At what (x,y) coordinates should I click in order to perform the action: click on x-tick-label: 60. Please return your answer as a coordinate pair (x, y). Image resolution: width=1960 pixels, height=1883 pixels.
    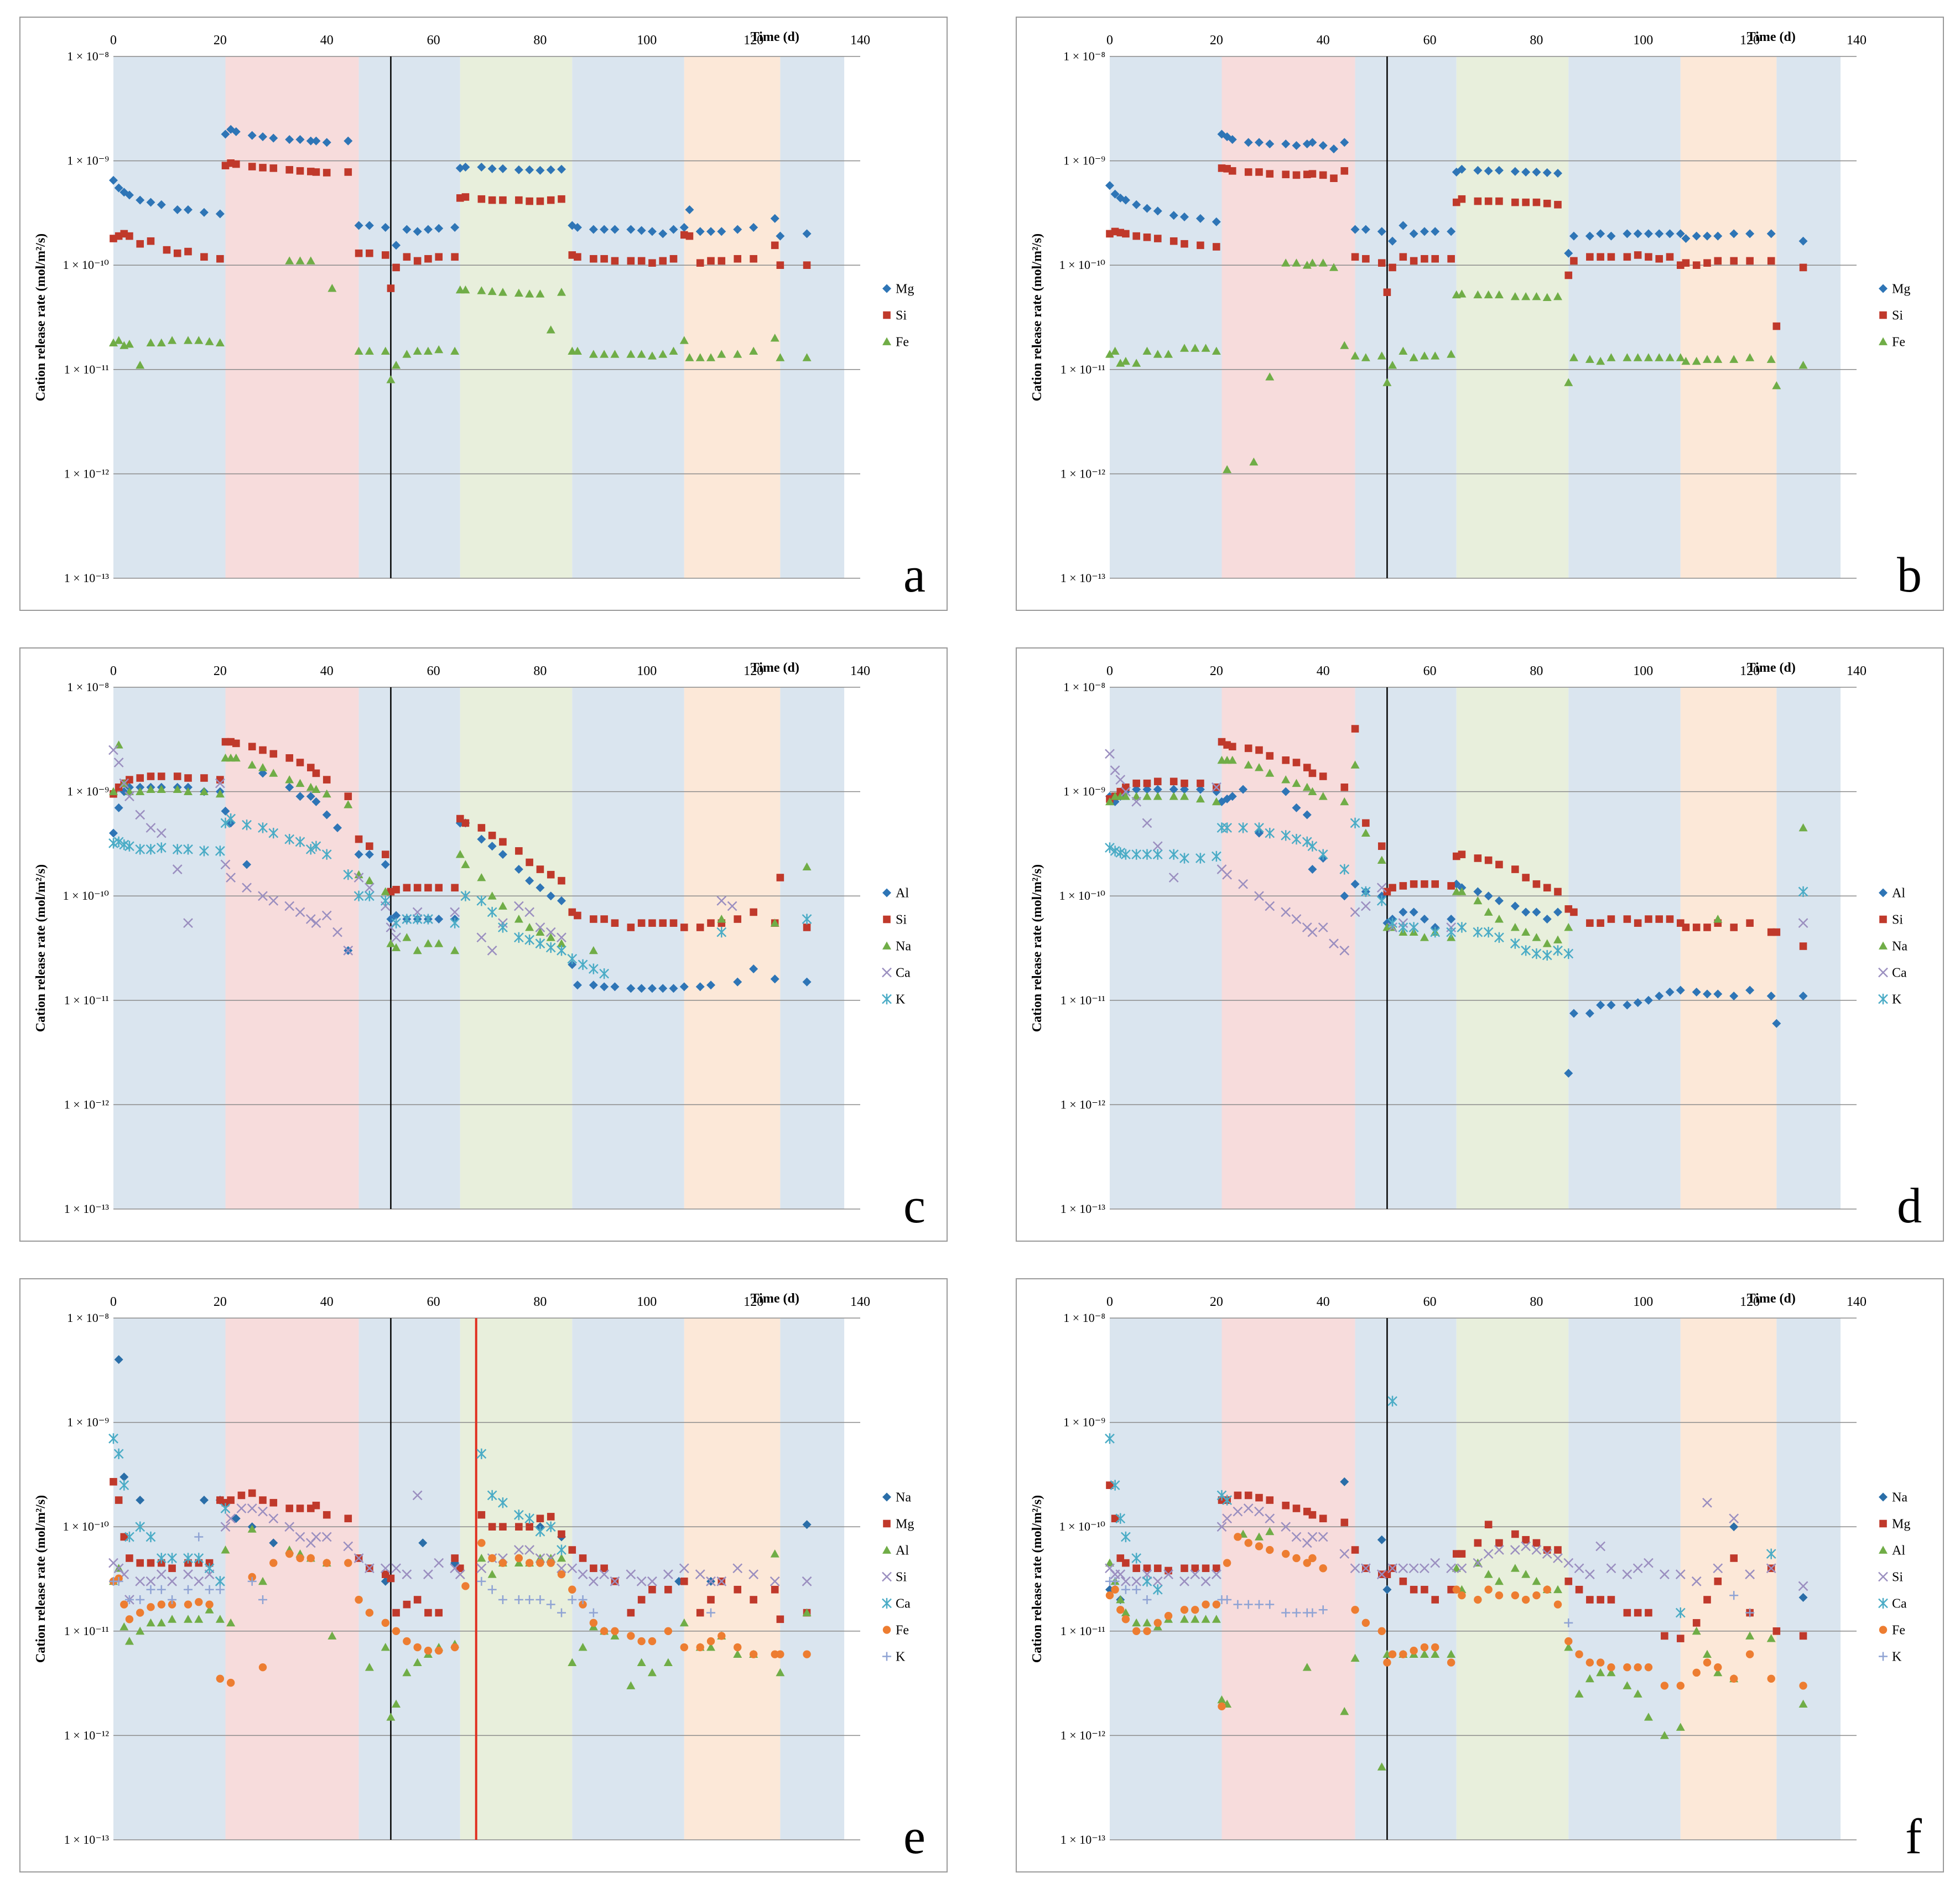
    Looking at the image, I should click on (433, 671).